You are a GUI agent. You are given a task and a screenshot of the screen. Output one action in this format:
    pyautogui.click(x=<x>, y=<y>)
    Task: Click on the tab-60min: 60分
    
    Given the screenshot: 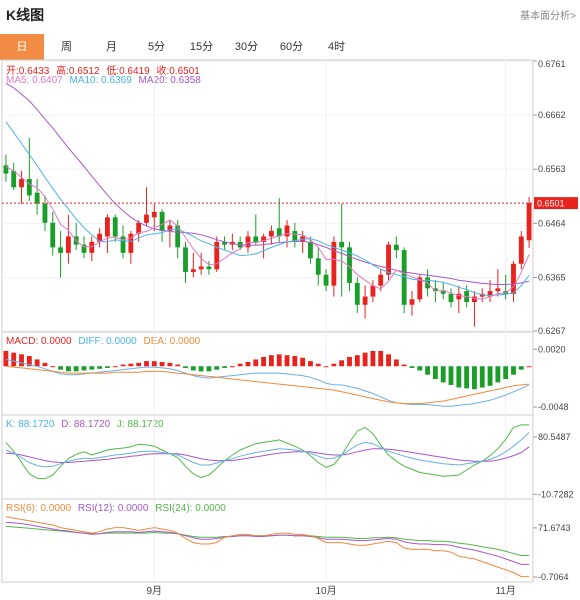 What is the action you would take?
    pyautogui.click(x=291, y=47)
    